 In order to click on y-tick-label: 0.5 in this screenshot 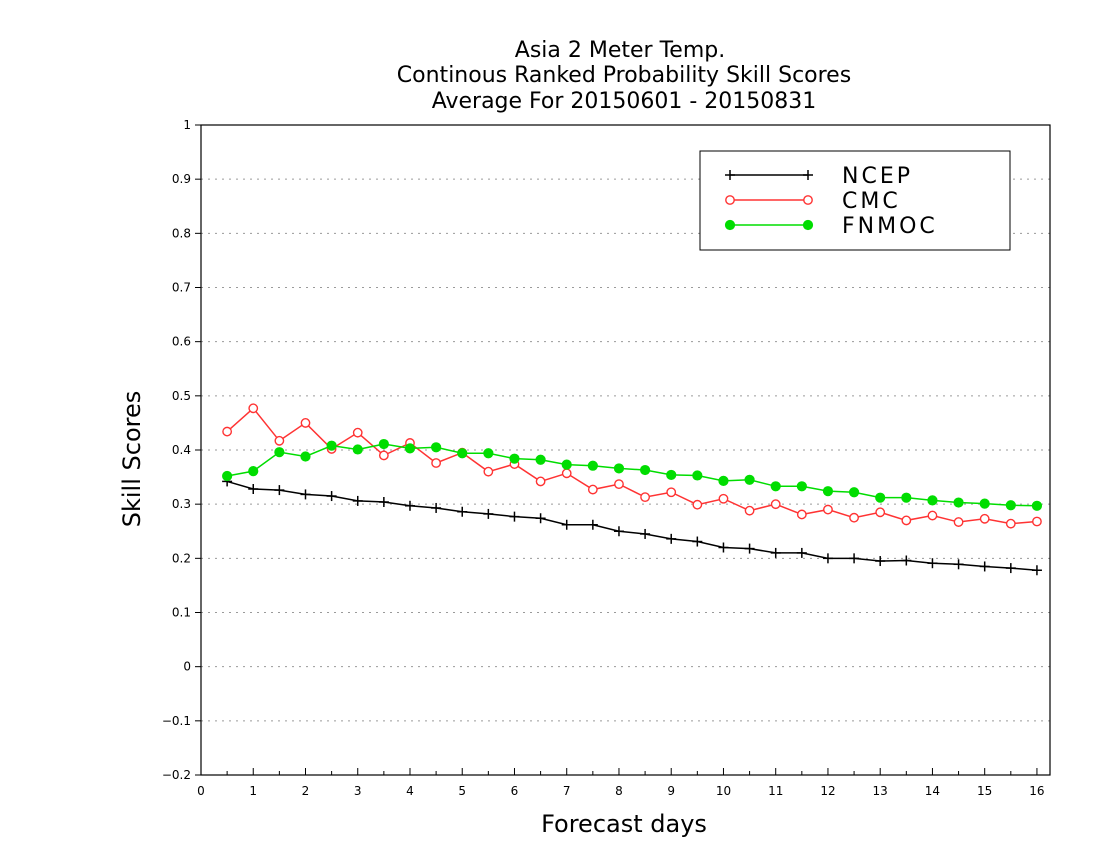, I will do `click(181, 396)`.